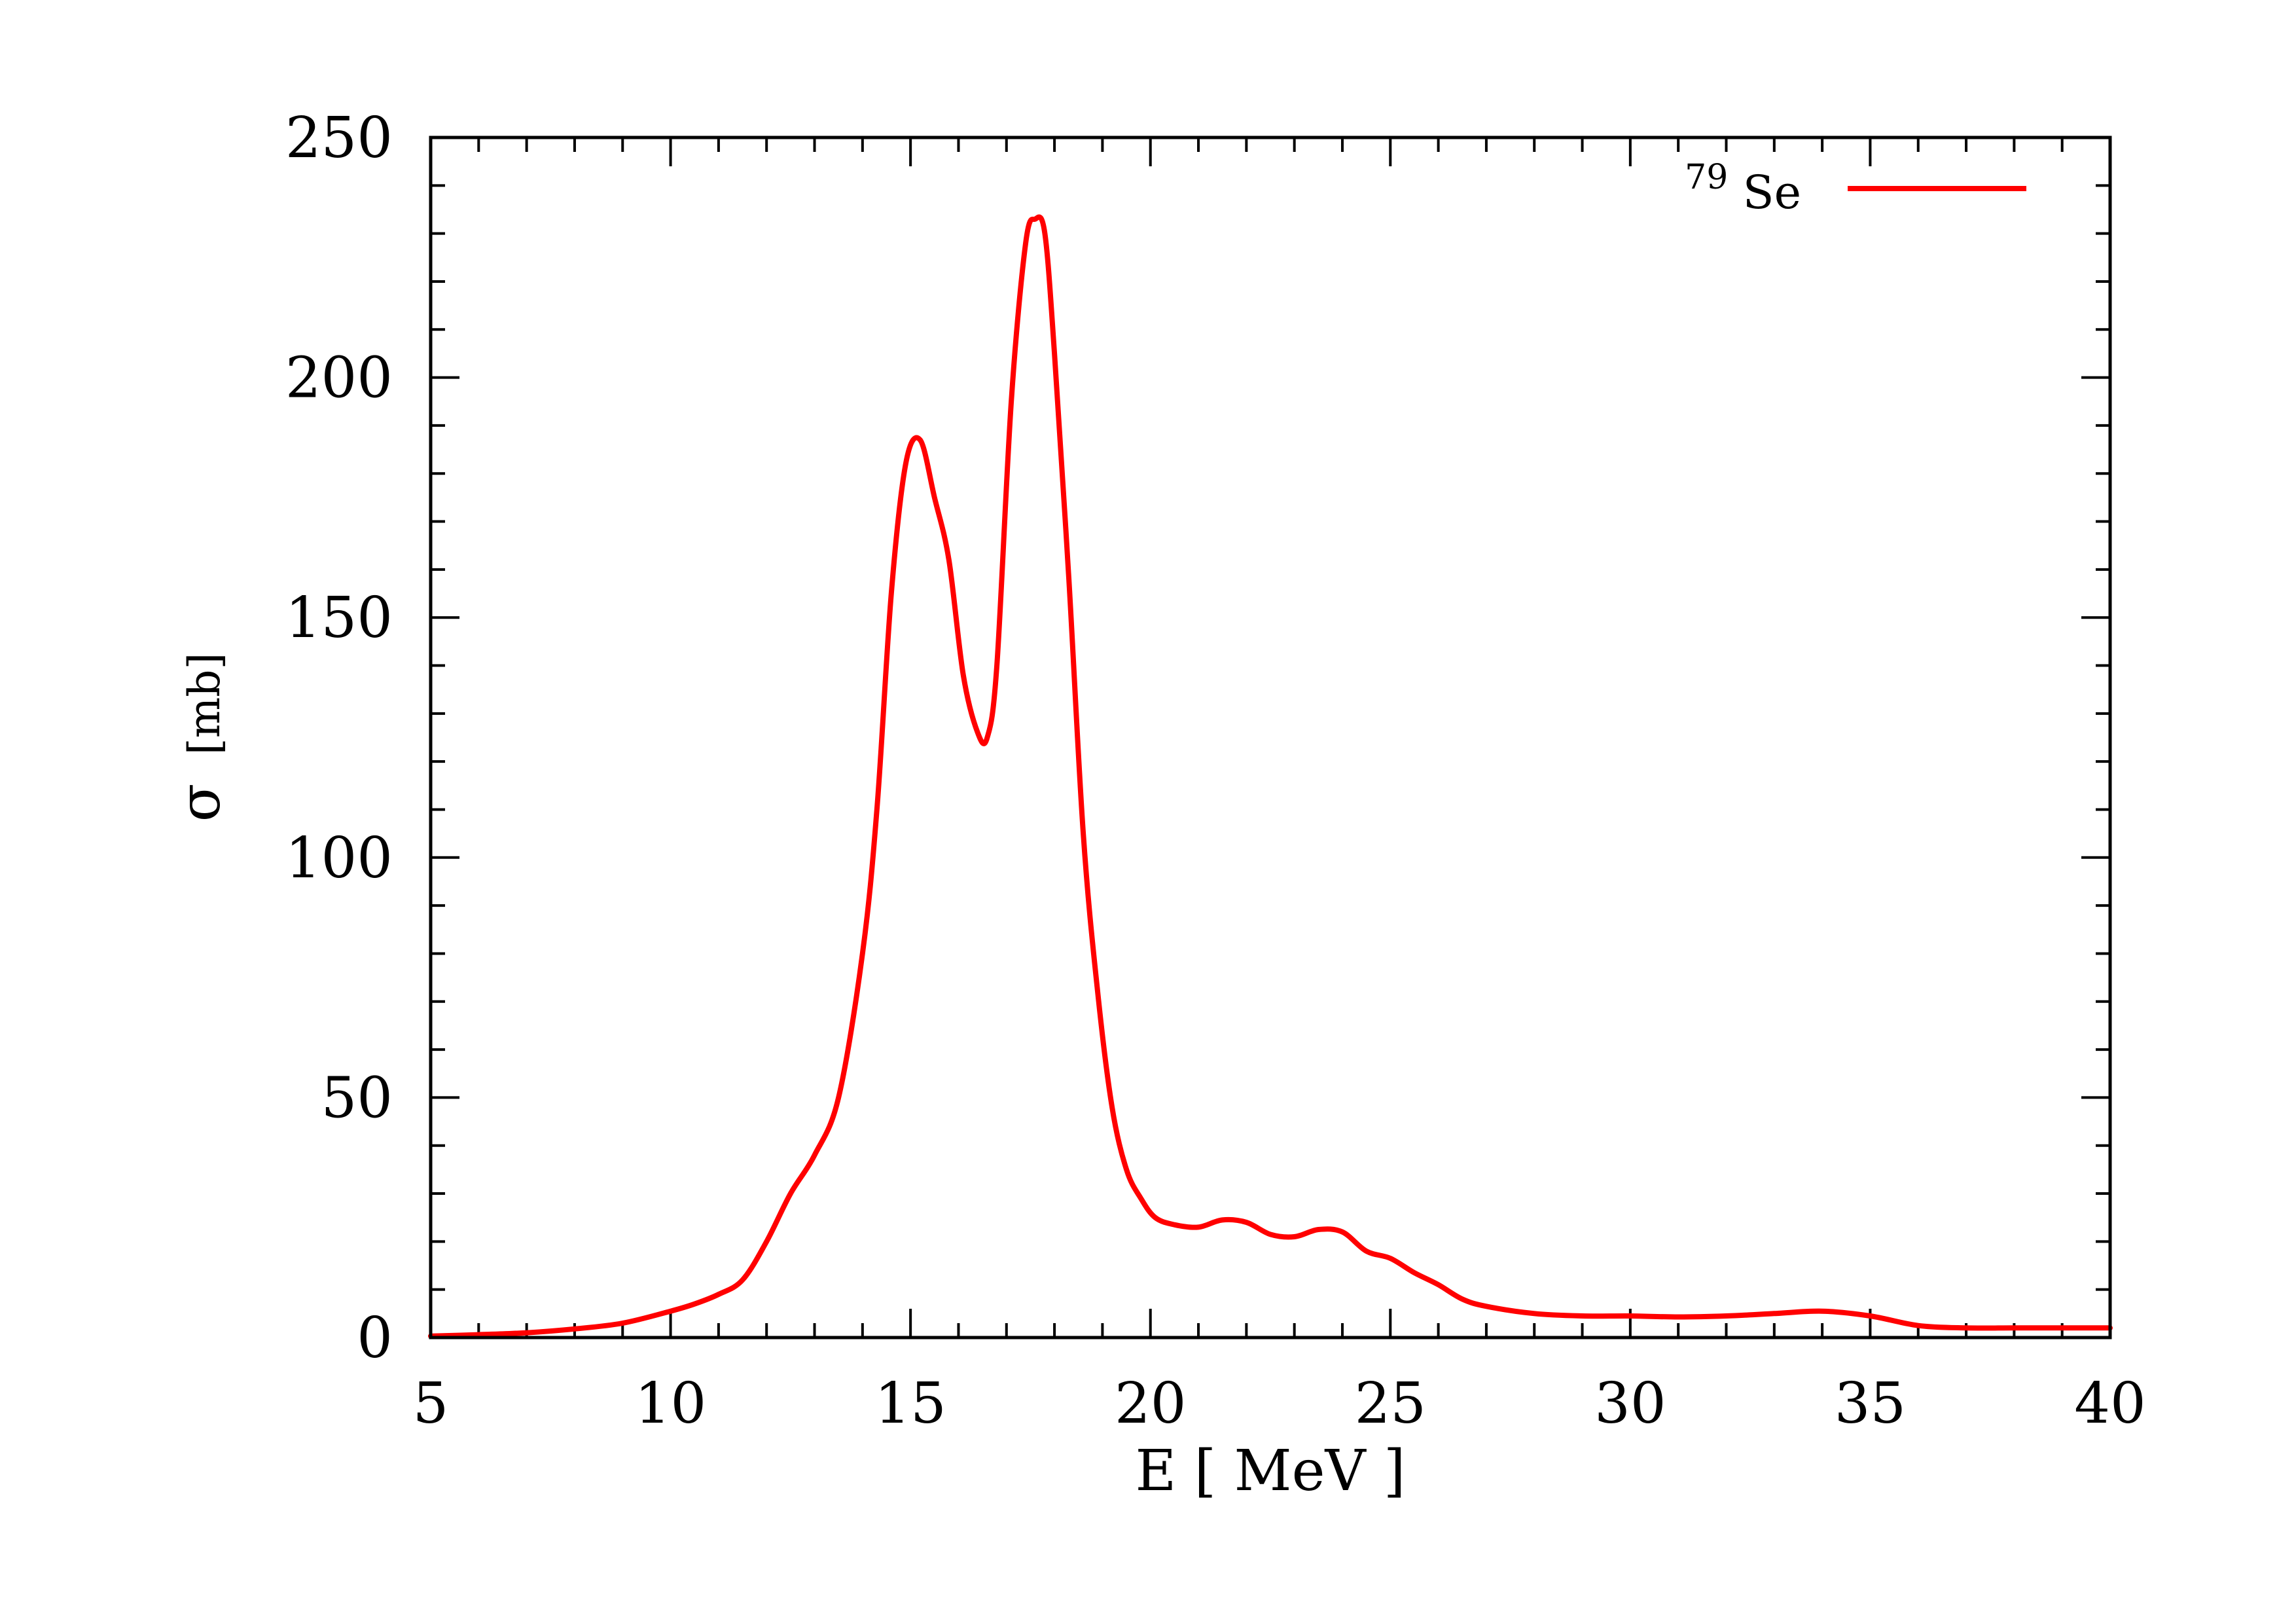 Image resolution: width=2296 pixels, height=1623 pixels. Describe the element at coordinates (339, 618) in the screenshot. I see `y-tick-label: 150` at that location.